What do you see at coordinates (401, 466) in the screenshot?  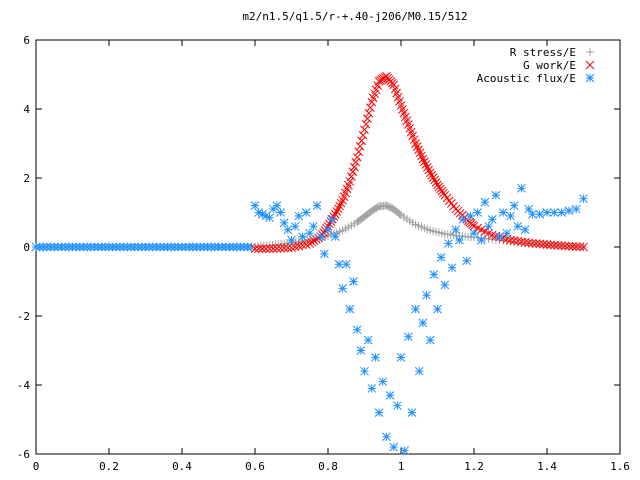 I see `x-tick-label: 1` at bounding box center [401, 466].